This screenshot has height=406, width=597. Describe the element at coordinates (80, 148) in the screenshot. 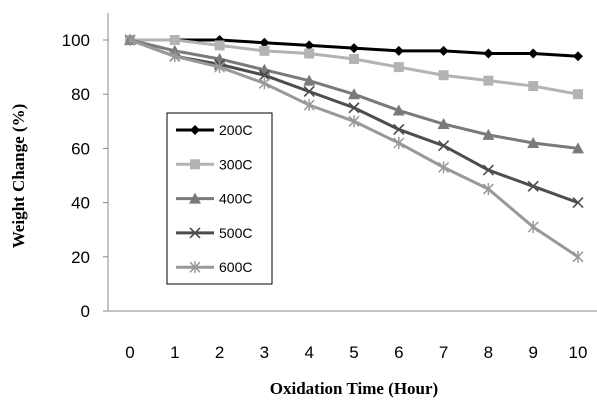

I see `y-tick-label: 60` at that location.